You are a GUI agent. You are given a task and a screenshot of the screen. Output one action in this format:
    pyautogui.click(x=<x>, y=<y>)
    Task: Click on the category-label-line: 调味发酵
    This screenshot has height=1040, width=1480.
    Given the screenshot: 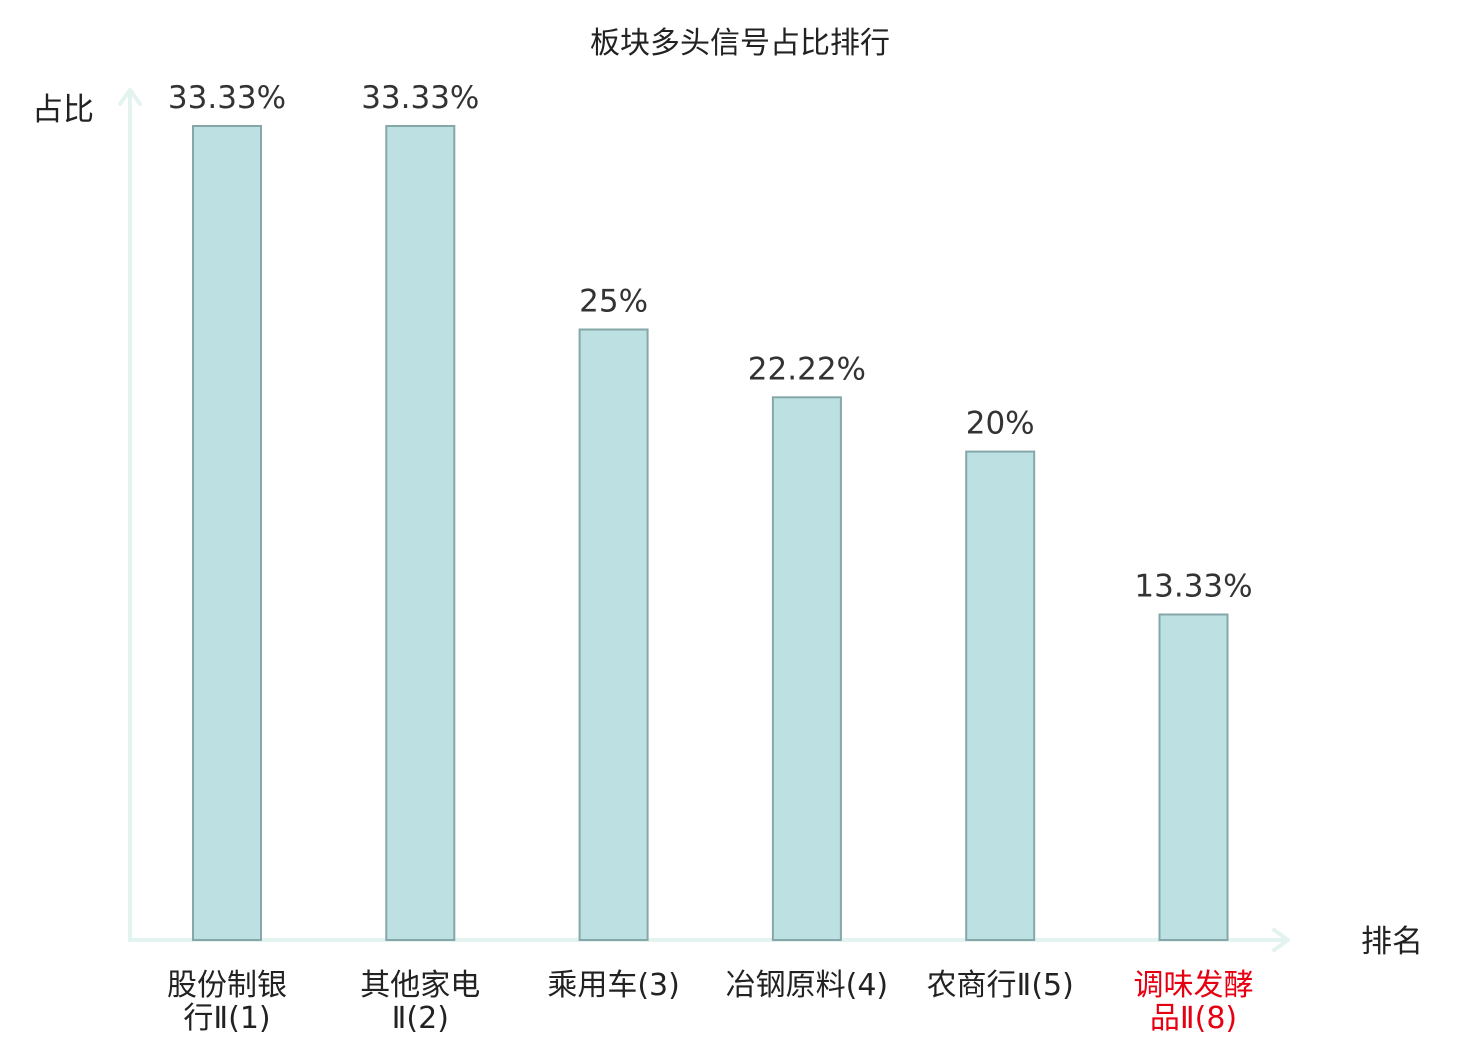 What is the action you would take?
    pyautogui.click(x=1194, y=985)
    